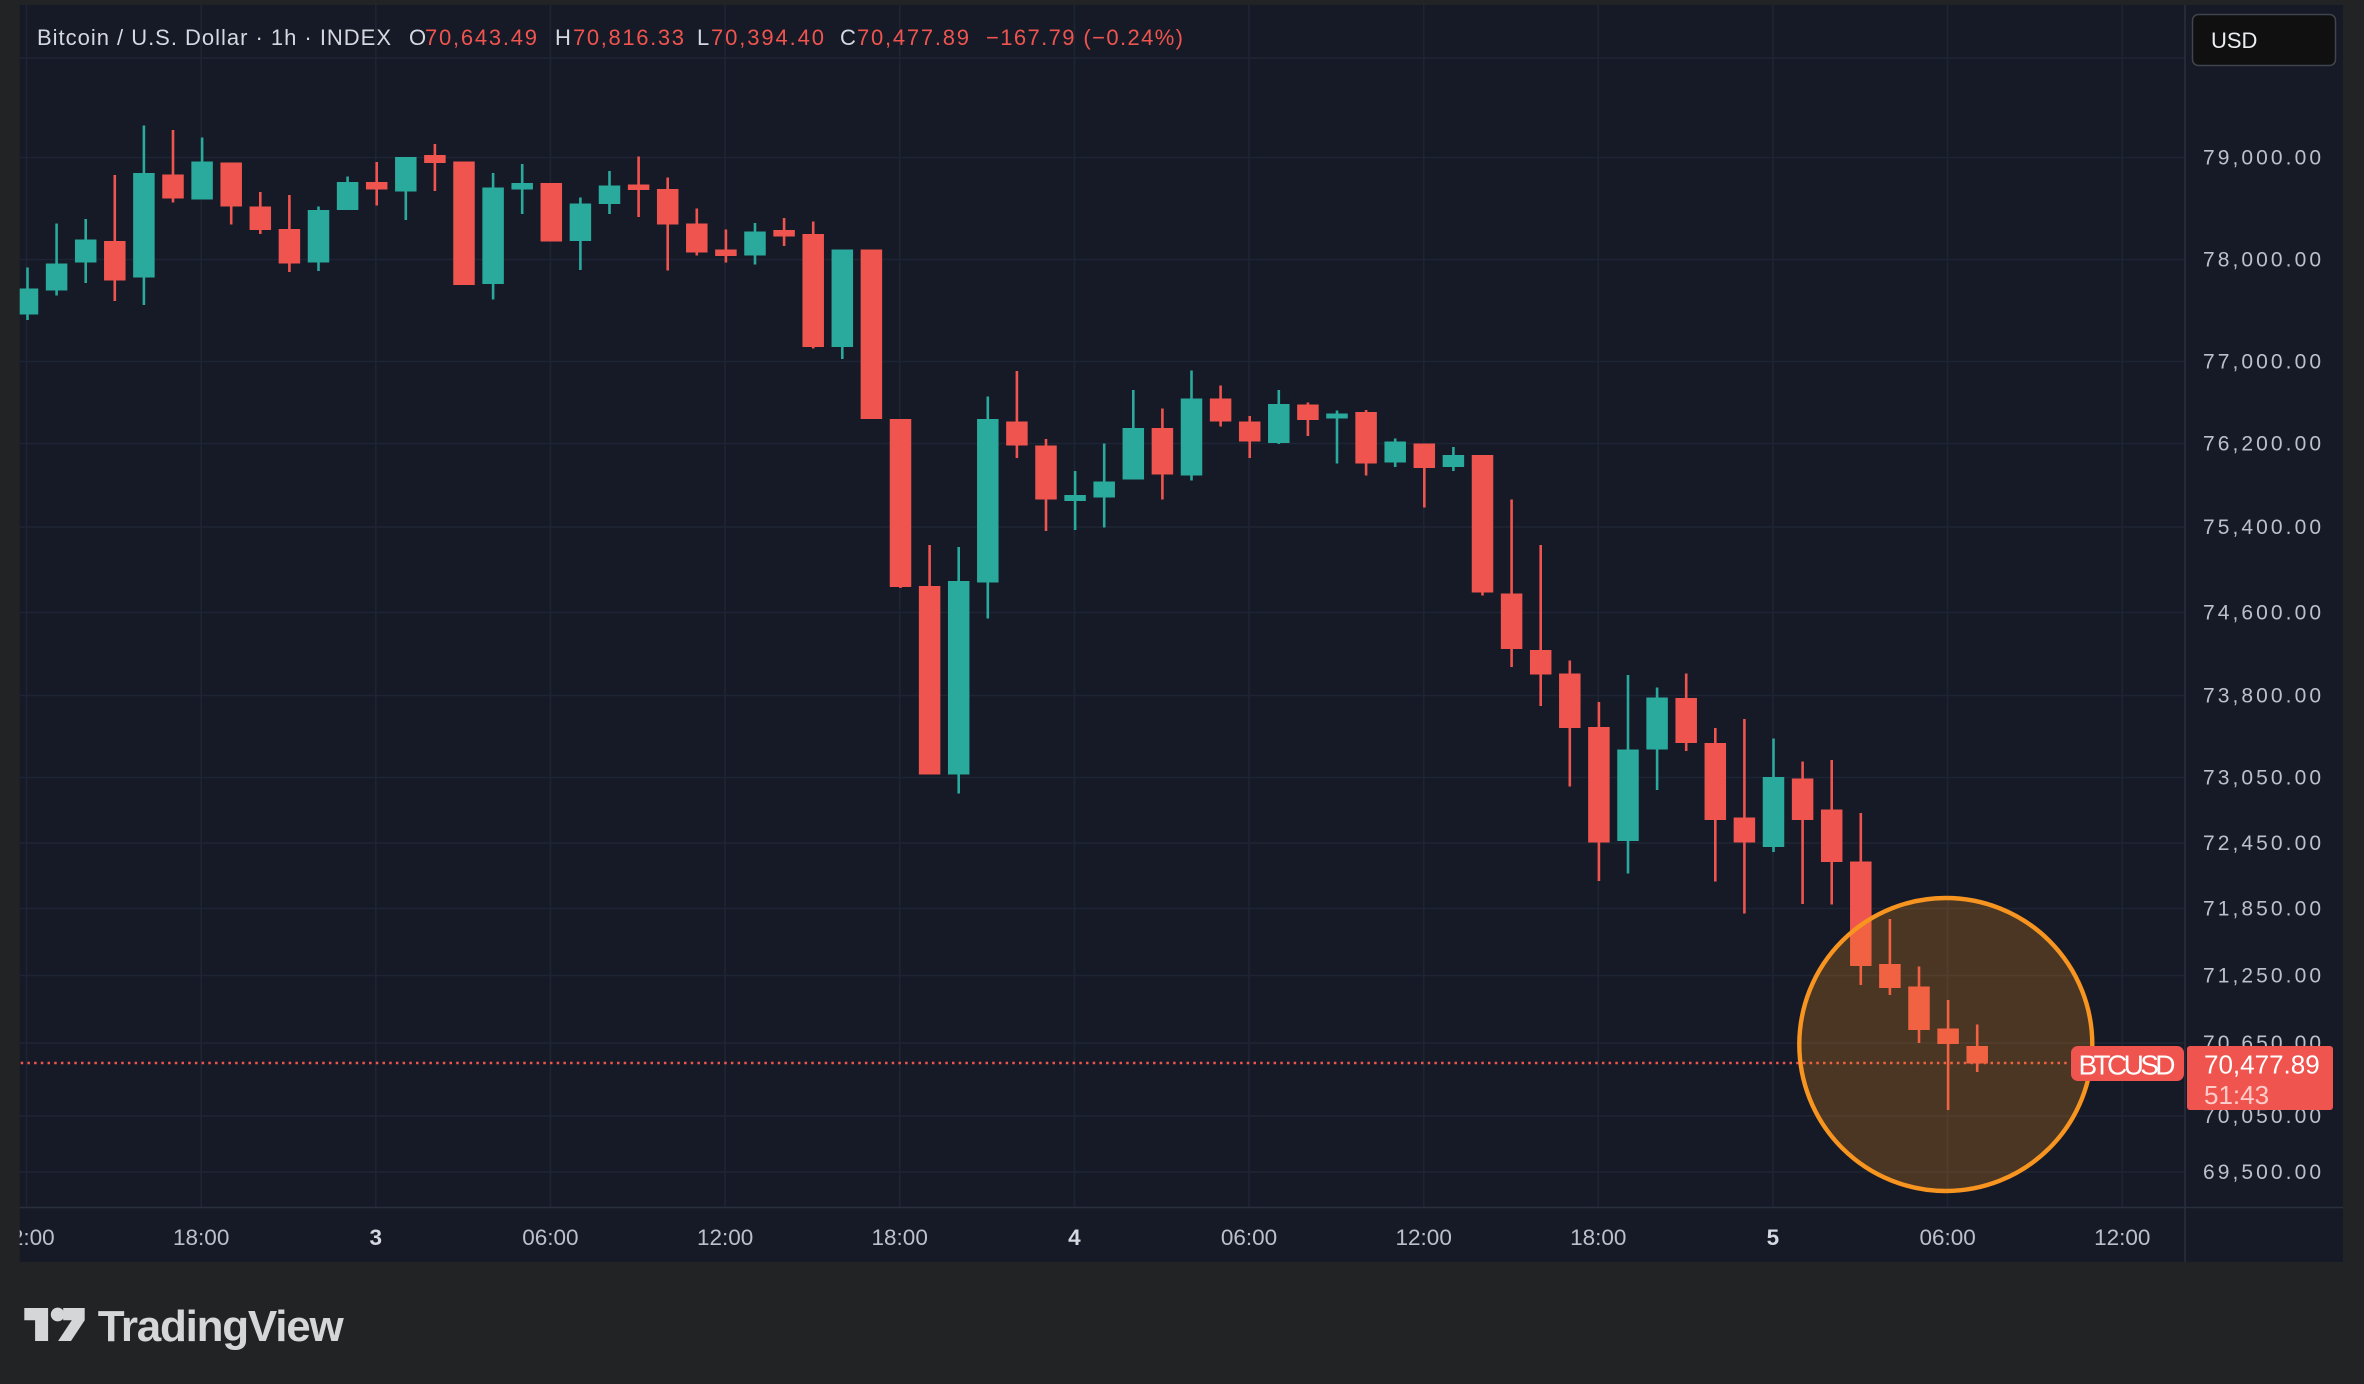 This screenshot has width=2364, height=1384. I want to click on svg-text: L, so click(703, 37).